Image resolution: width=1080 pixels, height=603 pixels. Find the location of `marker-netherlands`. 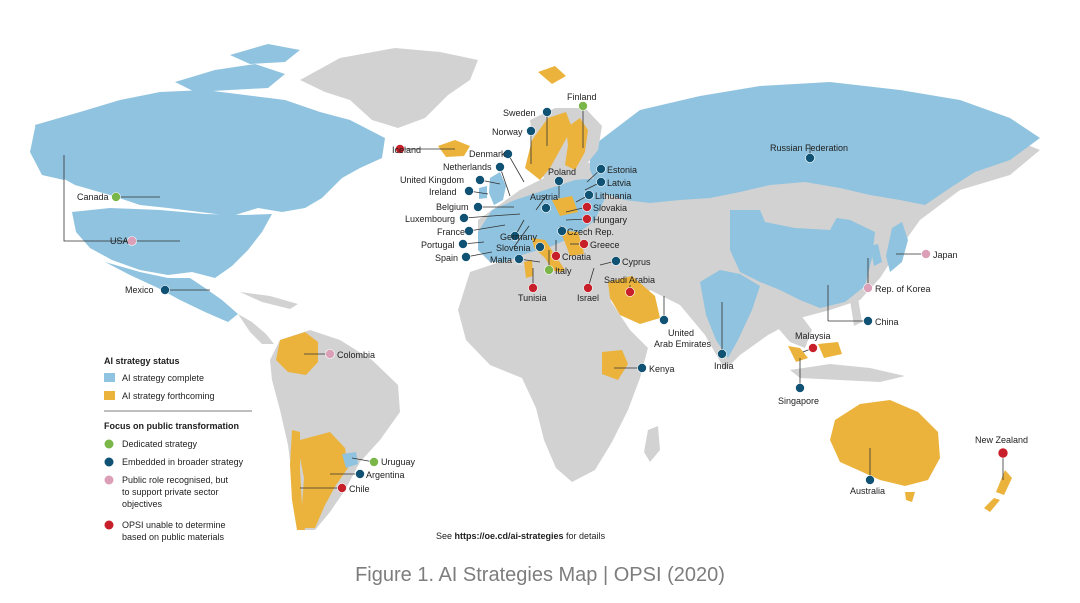

marker-netherlands is located at coordinates (500, 167).